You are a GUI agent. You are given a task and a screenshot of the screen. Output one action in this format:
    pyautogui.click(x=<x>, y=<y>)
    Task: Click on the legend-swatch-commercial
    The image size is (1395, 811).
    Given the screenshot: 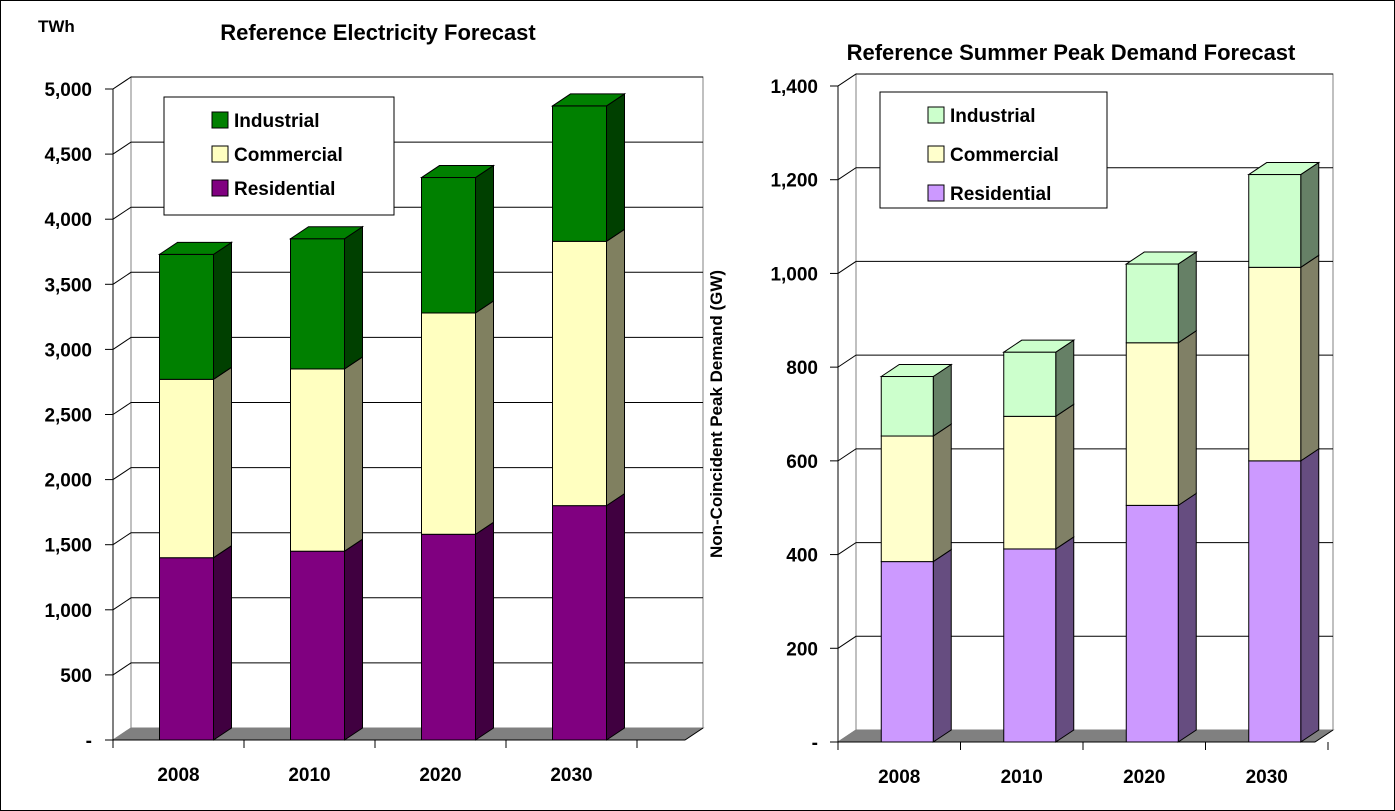 What is the action you would take?
    pyautogui.click(x=936, y=154)
    